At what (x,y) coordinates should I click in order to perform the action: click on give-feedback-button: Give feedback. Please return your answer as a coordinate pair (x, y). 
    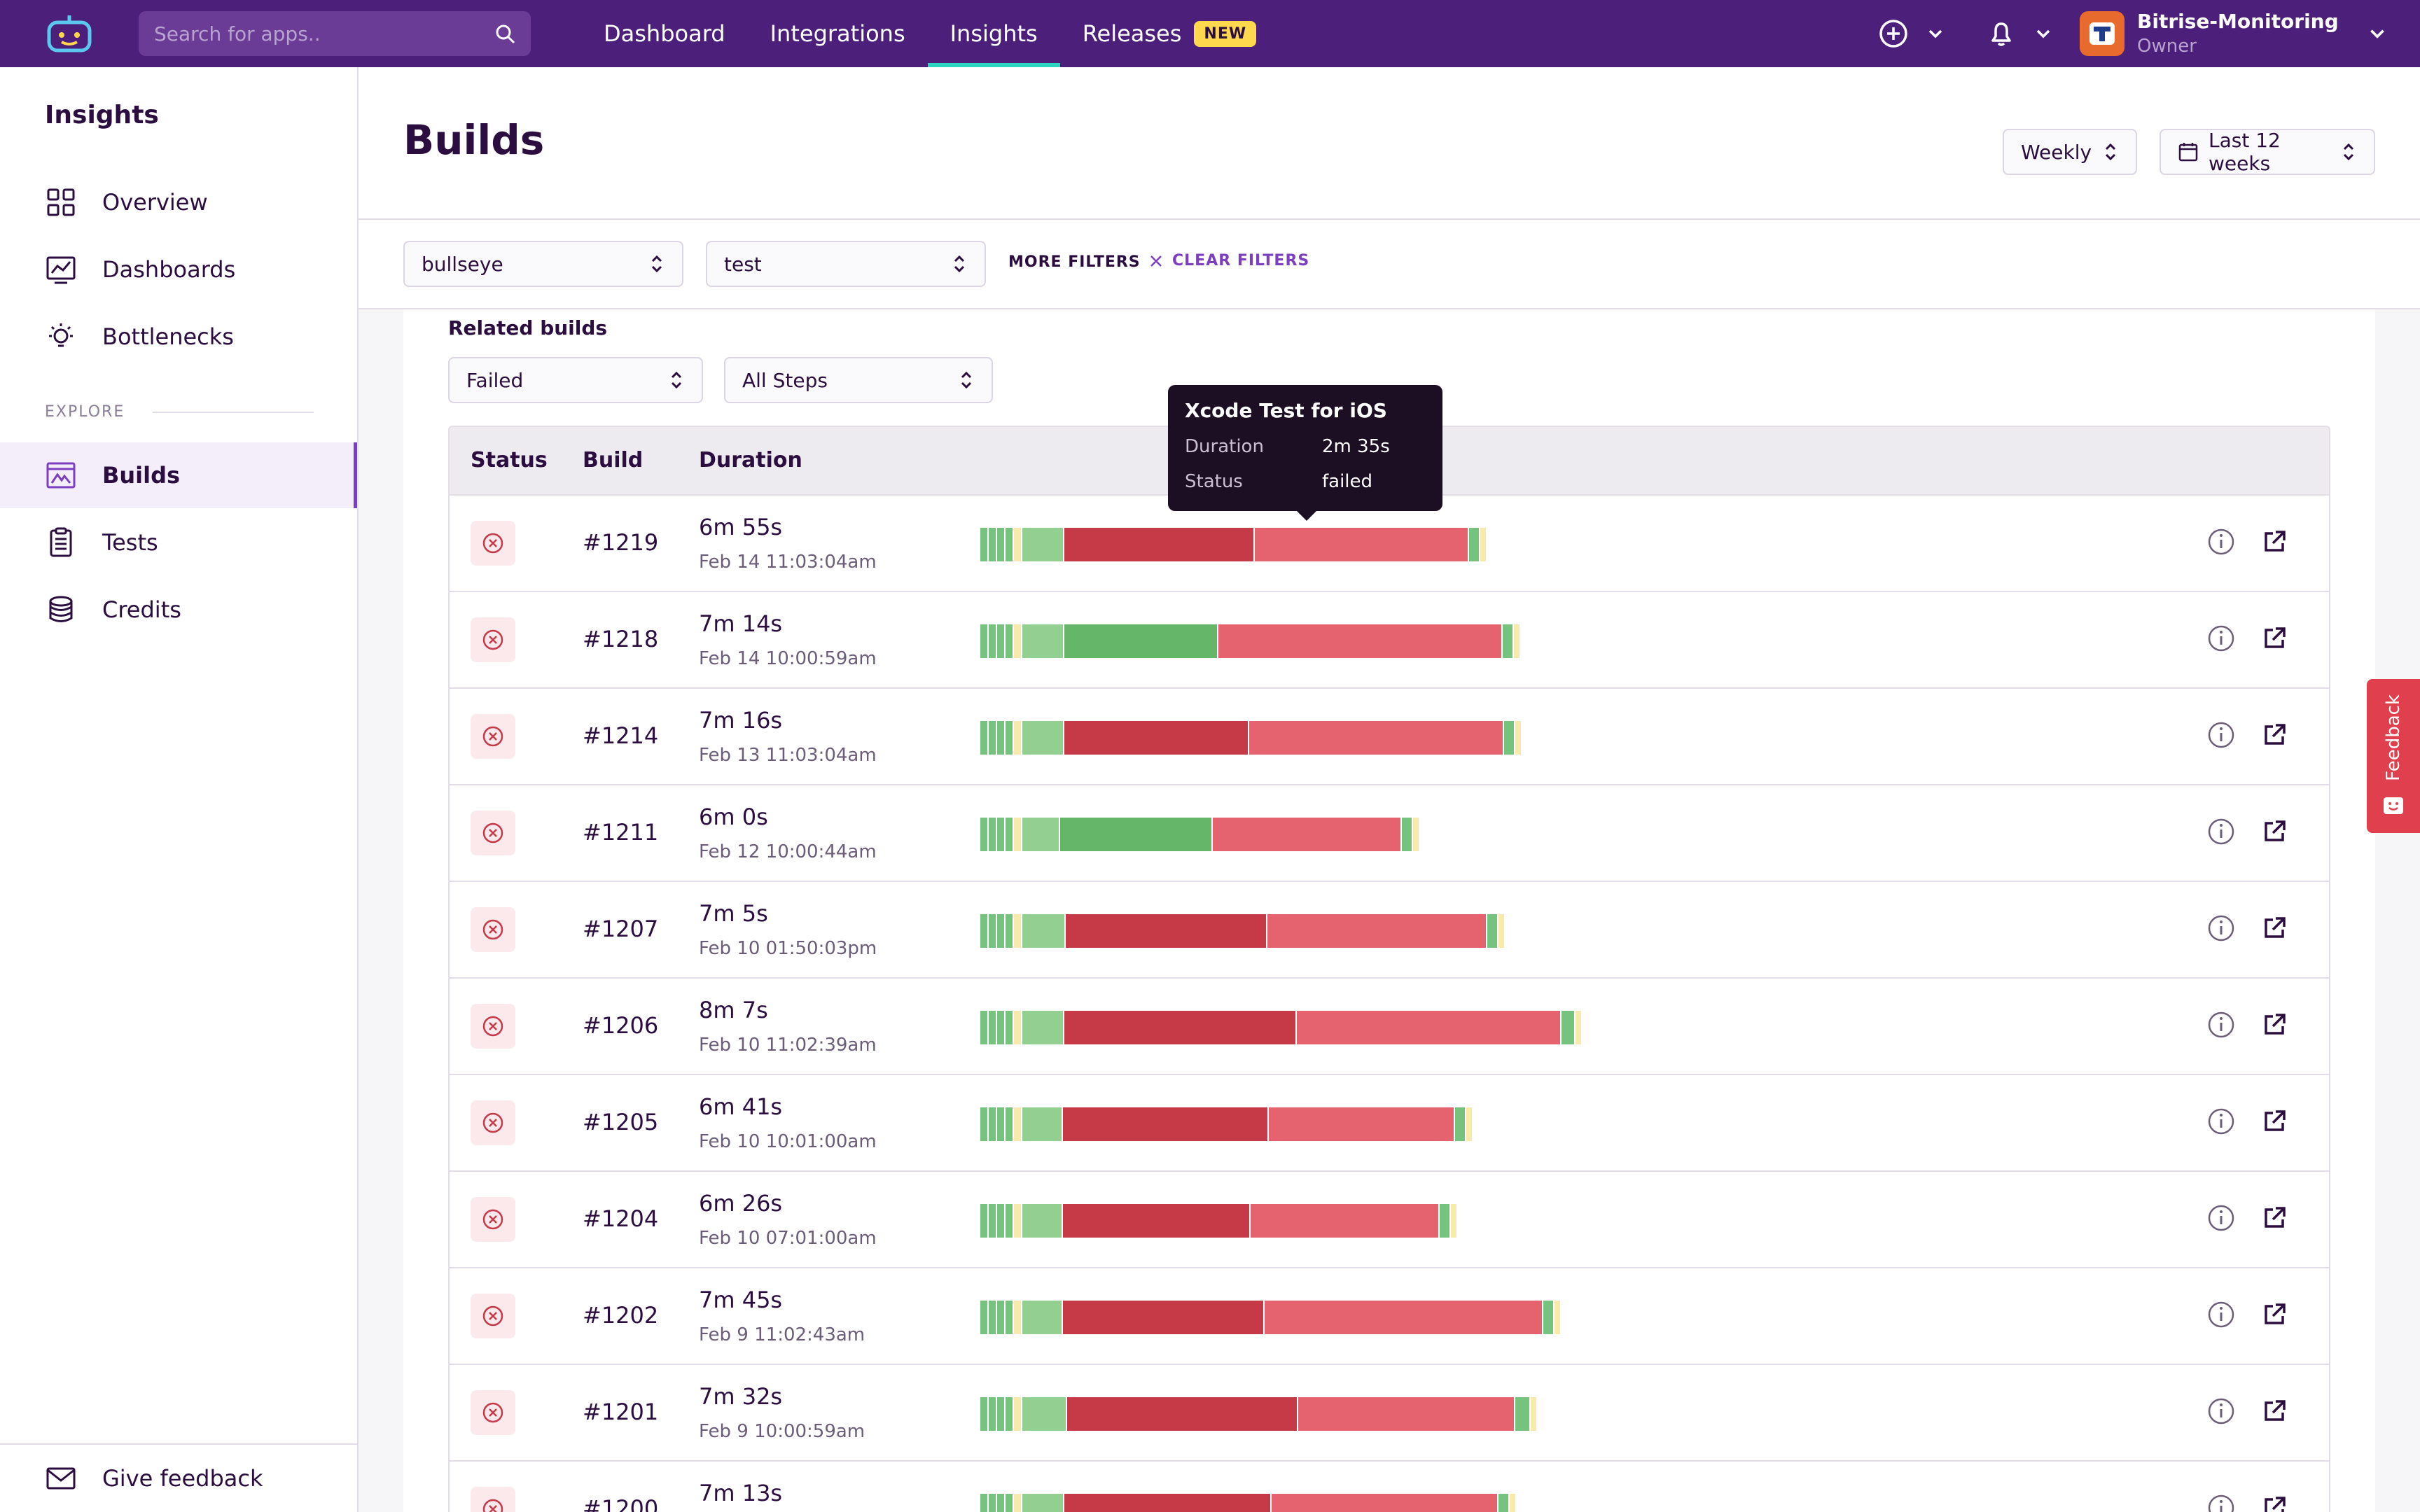
    Looking at the image, I should click on (178, 1477).